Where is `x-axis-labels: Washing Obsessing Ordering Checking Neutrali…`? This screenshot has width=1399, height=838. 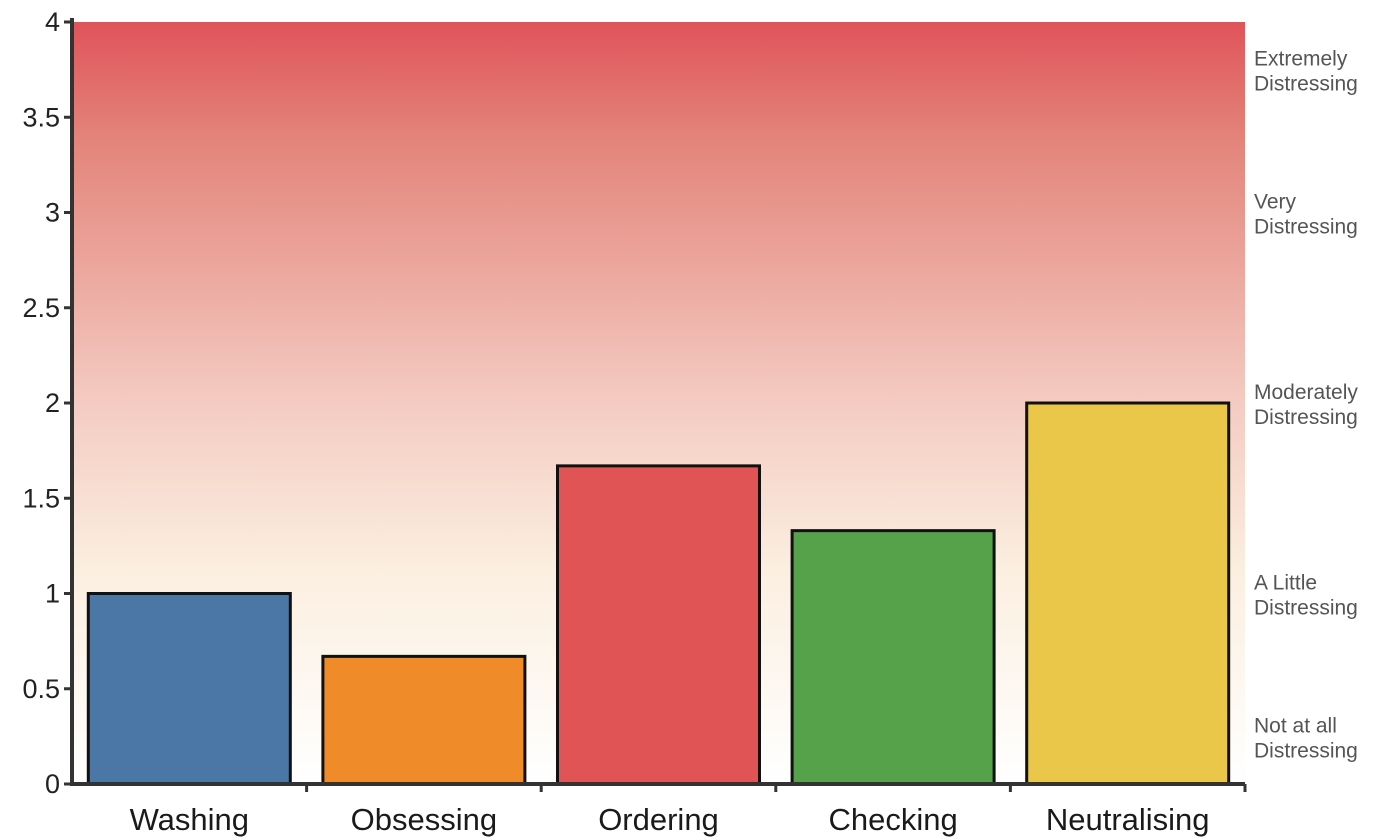 x-axis-labels: Washing Obsessing Ordering Checking Neutrali… is located at coordinates (688, 810).